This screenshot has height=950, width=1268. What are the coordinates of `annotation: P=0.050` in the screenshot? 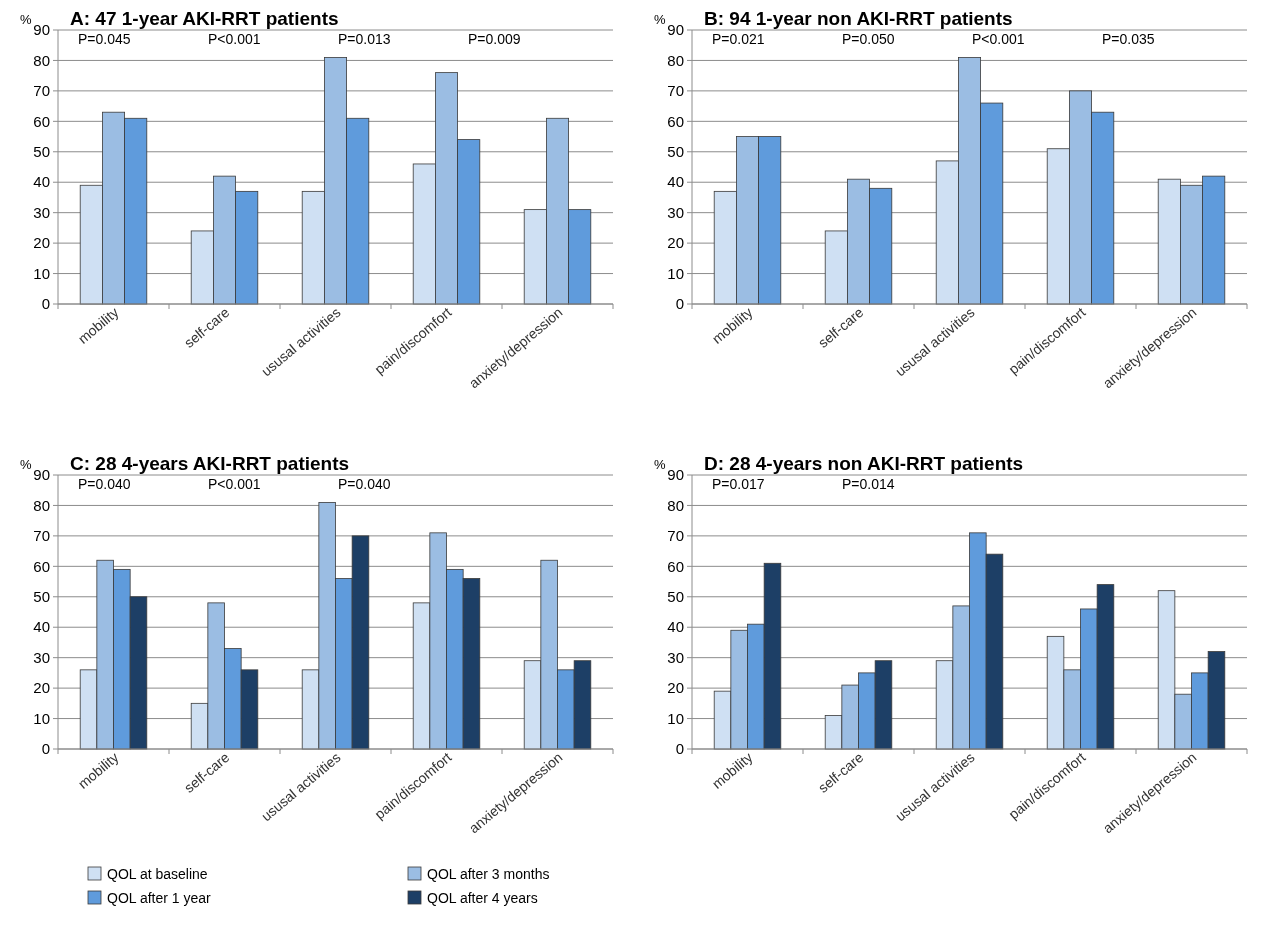 It's located at (868, 39).